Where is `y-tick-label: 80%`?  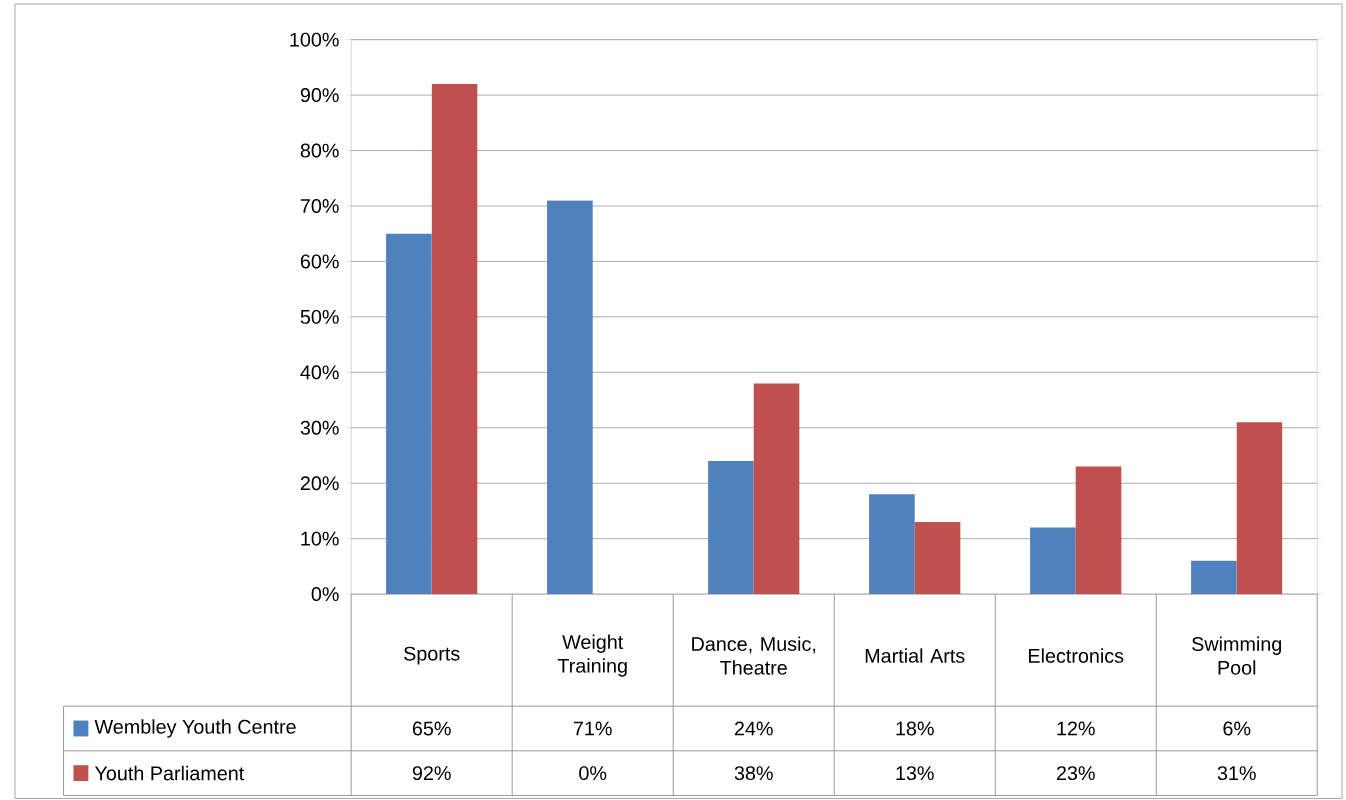 y-tick-label: 80% is located at coordinates (319, 150).